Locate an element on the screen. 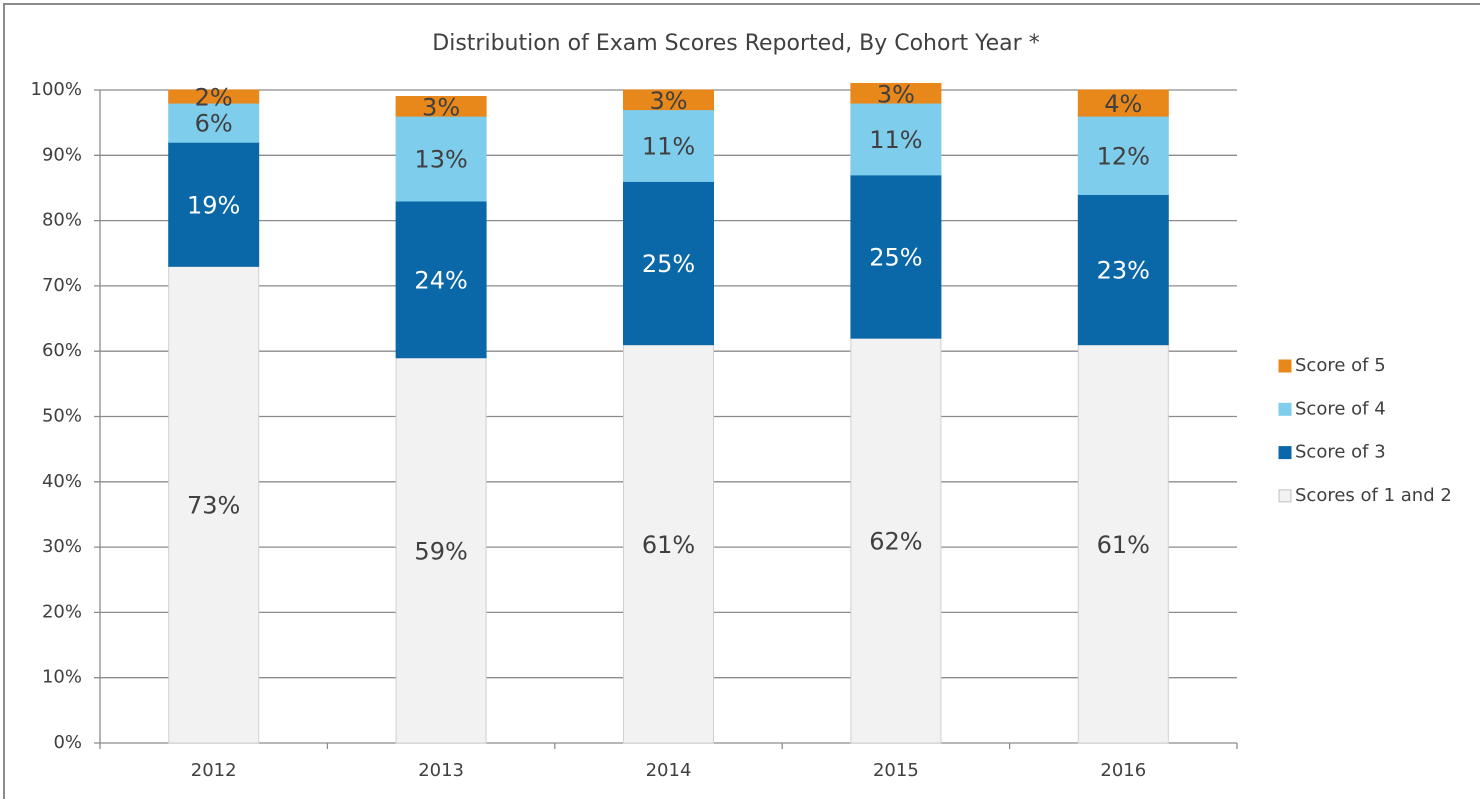 The height and width of the screenshot is (799, 1480). data-label: 62% is located at coordinates (895, 542).